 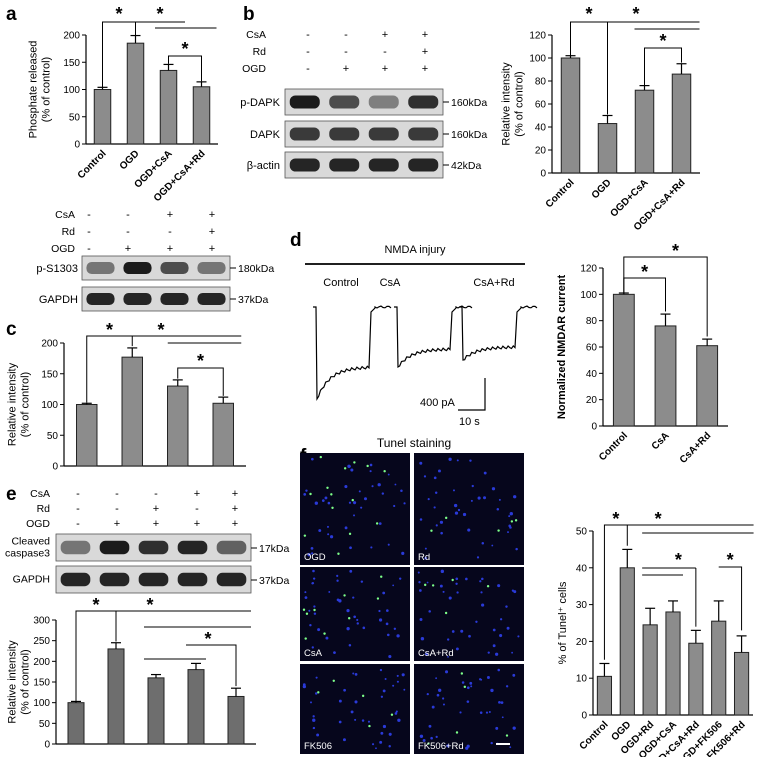 What do you see at coordinates (263, 166) in the screenshot?
I see `blot-b-label: β-actin` at bounding box center [263, 166].